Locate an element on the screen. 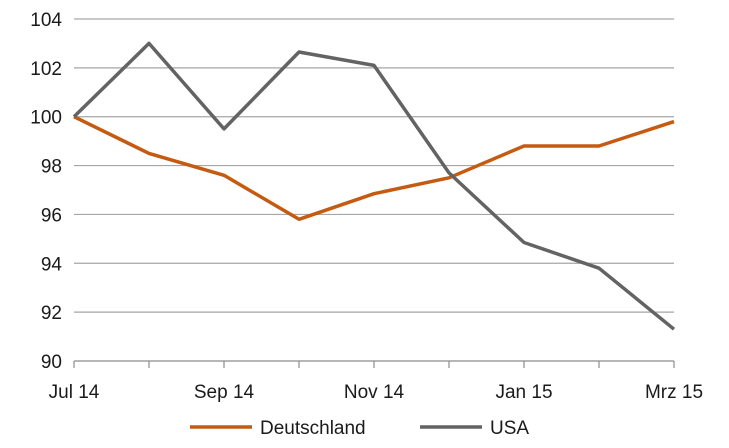  y-tick-label-104: 104 is located at coordinates (46, 20).